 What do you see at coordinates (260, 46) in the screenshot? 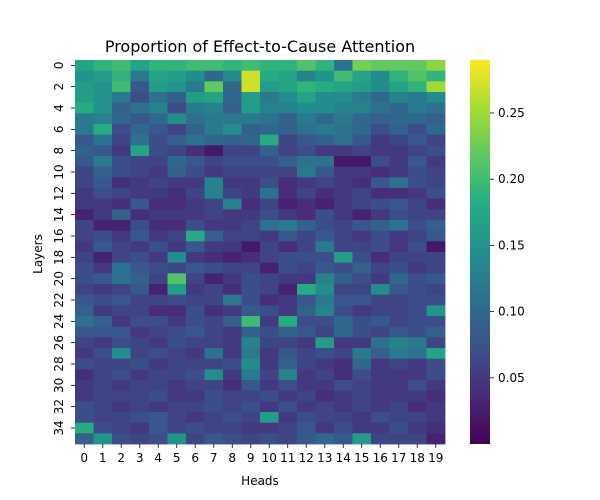
I see `chart-title: Proportion of Effect-to-Cause Attention` at bounding box center [260, 46].